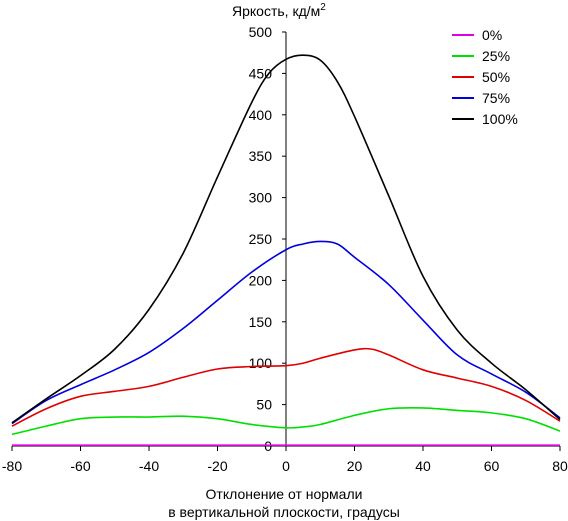  I want to click on y-axis-title: Яркость, кд/м2, so click(279, 10).